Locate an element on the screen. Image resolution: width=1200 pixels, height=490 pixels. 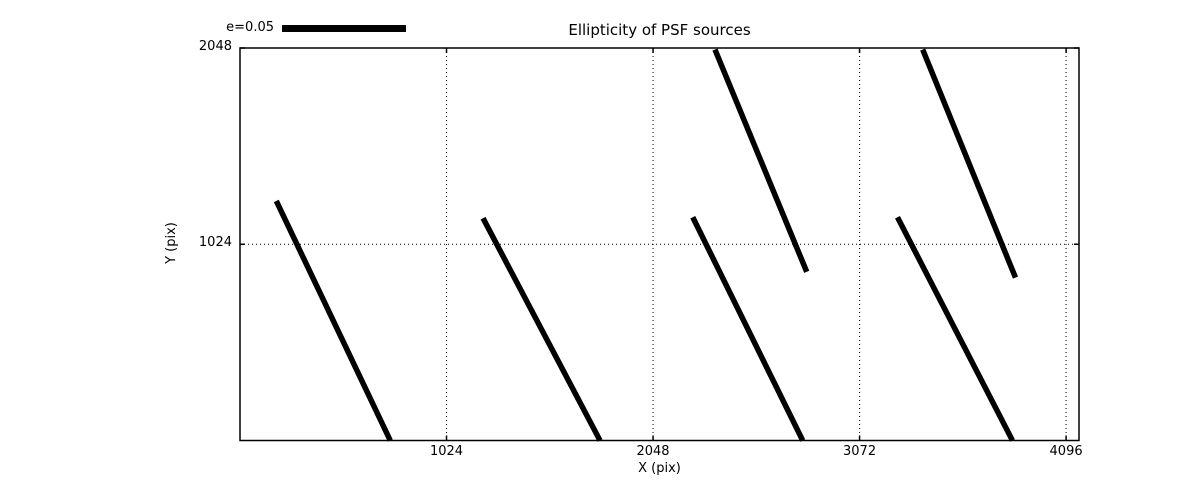
legend-scale-bar is located at coordinates (344, 28).